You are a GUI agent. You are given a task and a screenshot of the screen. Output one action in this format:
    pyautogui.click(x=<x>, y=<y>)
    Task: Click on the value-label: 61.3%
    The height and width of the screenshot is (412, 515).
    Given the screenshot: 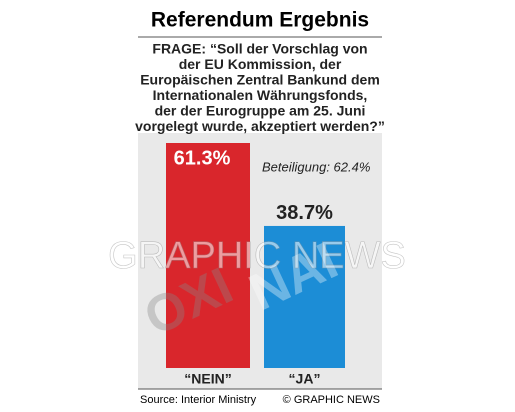 What is the action you would take?
    pyautogui.click(x=202, y=158)
    